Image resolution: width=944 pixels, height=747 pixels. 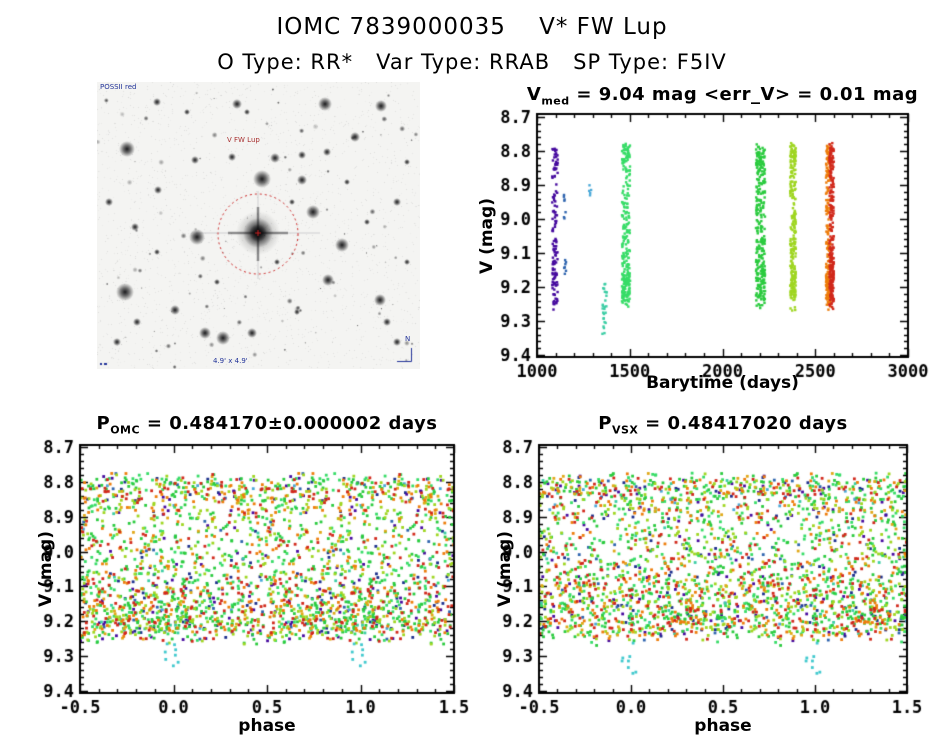 What do you see at coordinates (743, 423) in the screenshot?
I see `title-value: = 0.48417020 days` at bounding box center [743, 423].